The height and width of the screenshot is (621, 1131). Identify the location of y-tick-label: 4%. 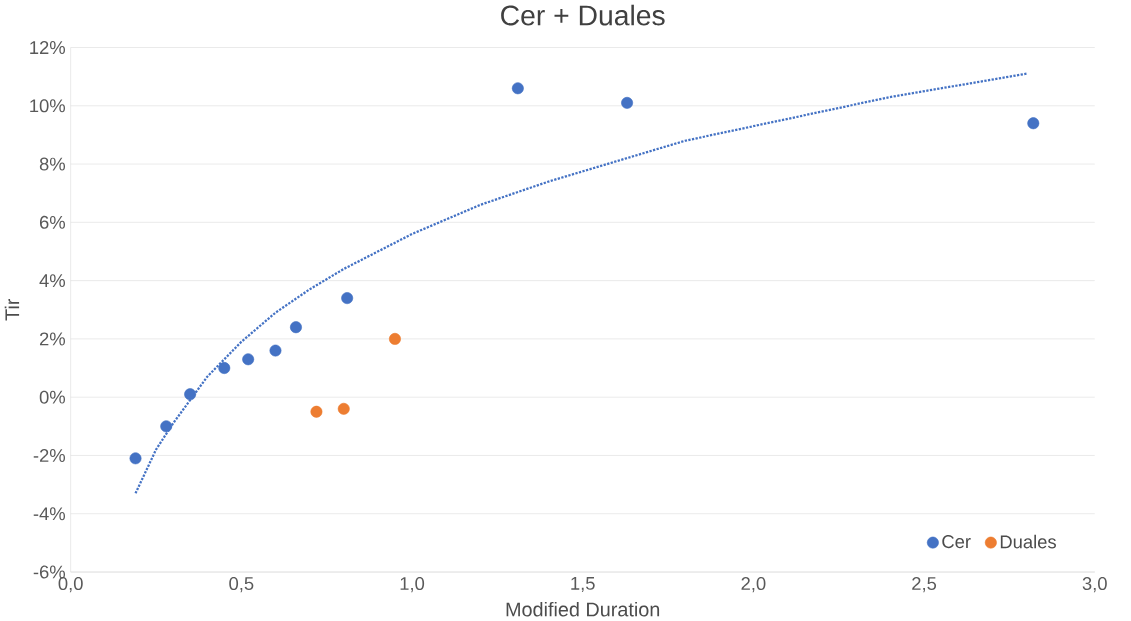
(52, 280).